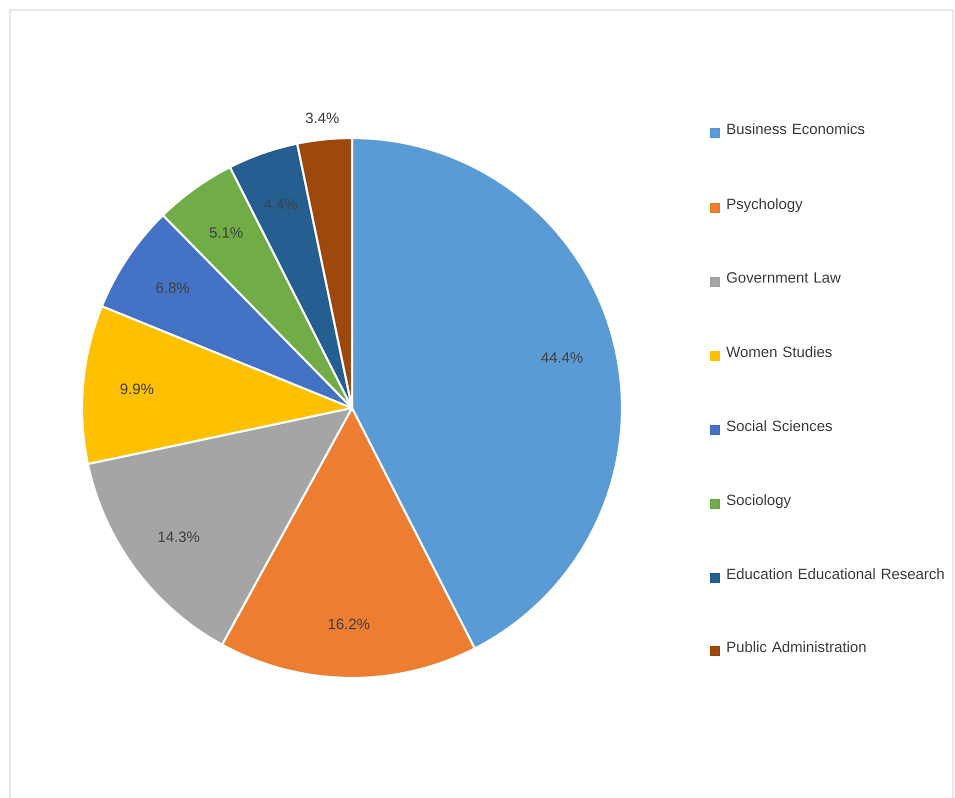 This screenshot has width=955, height=798. What do you see at coordinates (835, 574) in the screenshot?
I see `legend-label: Education Educational Research` at bounding box center [835, 574].